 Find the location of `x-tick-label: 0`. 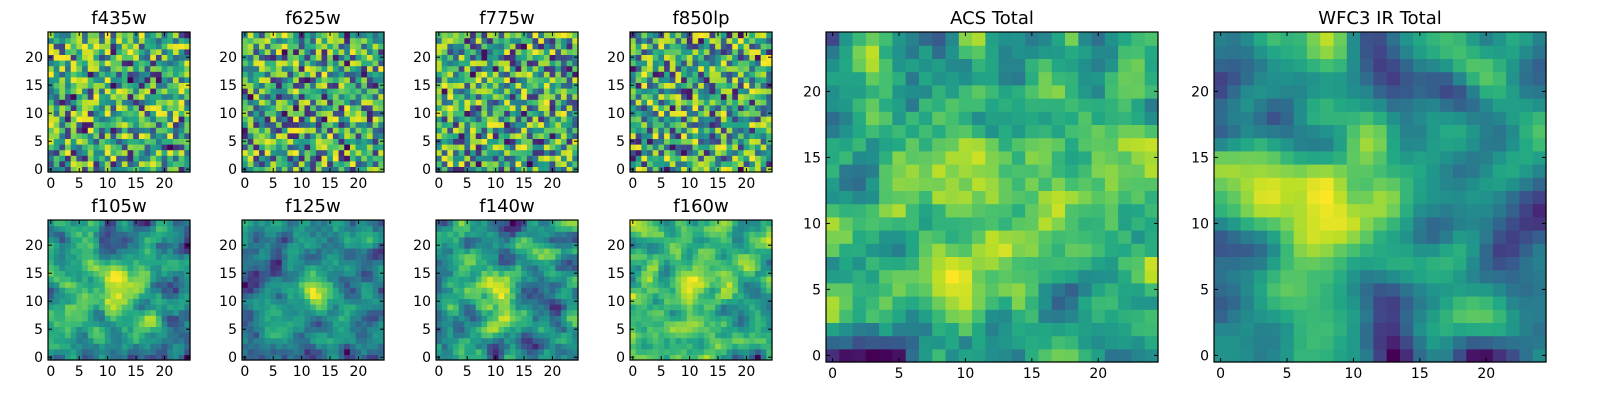

x-tick-label: 0 is located at coordinates (438, 372).